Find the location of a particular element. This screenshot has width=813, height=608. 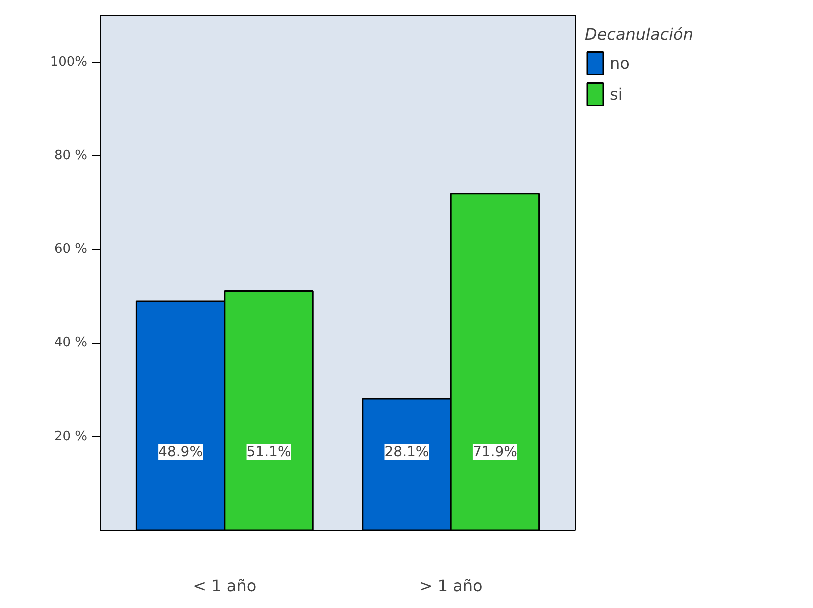

y-tick-label: 100% is located at coordinates (69, 62).